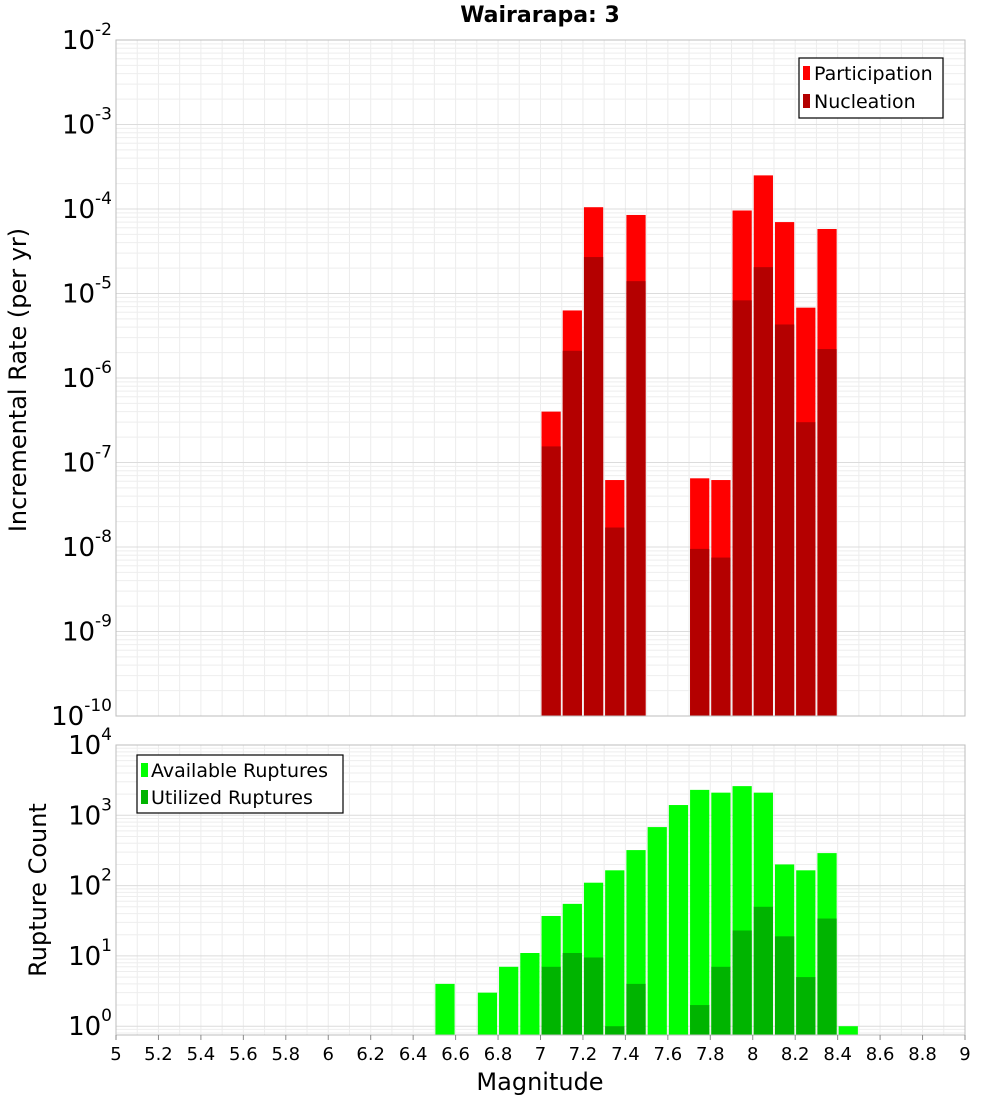 Image resolution: width=1000 pixels, height=1100 pixels. What do you see at coordinates (837, 1054) in the screenshot?
I see `x-tick-label: 8.4` at bounding box center [837, 1054].